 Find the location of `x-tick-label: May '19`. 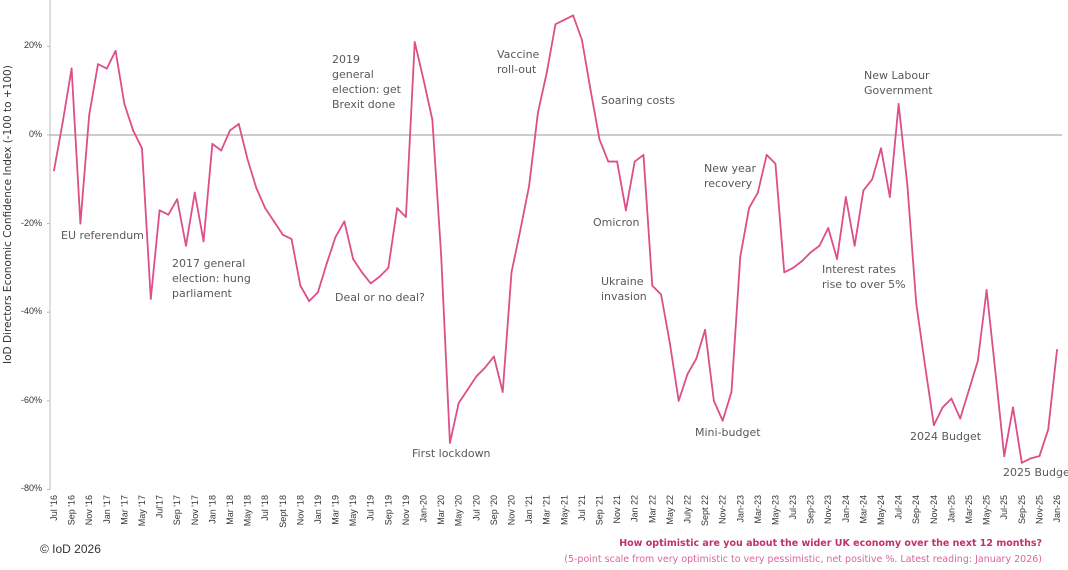

x-tick-label: May '19 is located at coordinates (353, 510).